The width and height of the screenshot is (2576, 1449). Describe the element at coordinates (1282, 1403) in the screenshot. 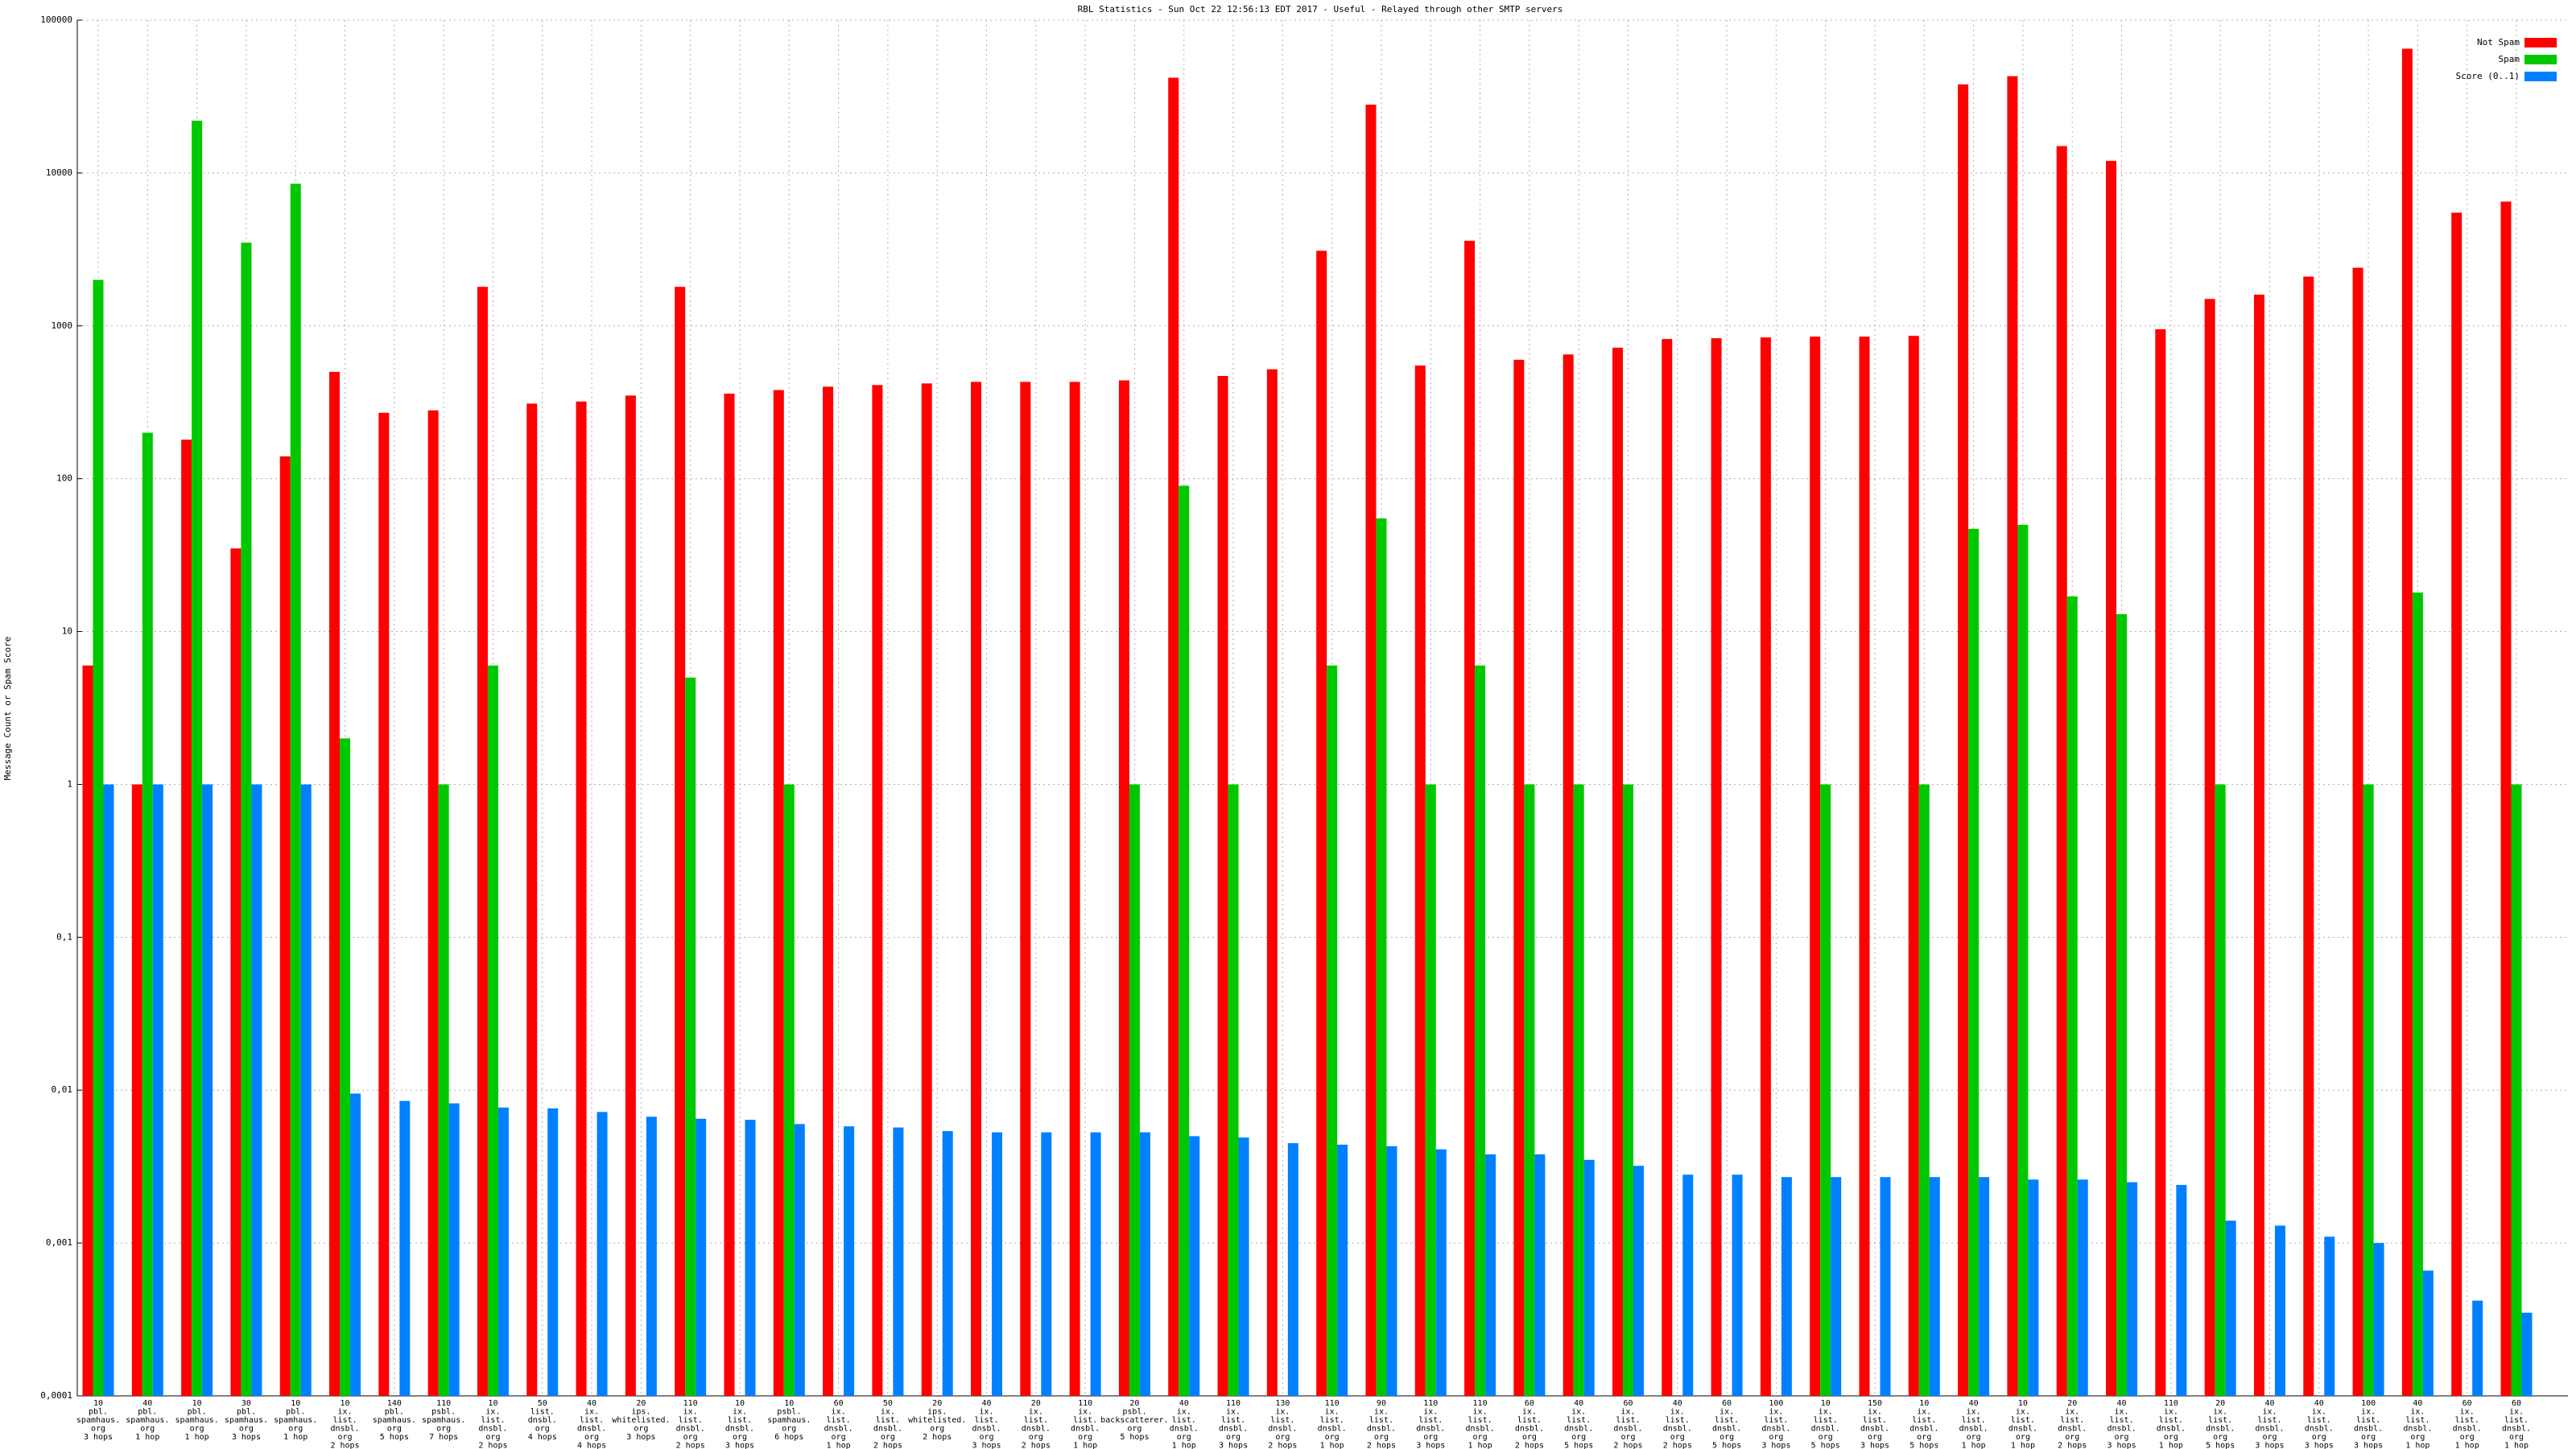

I see `x-tick-label: 130` at that location.